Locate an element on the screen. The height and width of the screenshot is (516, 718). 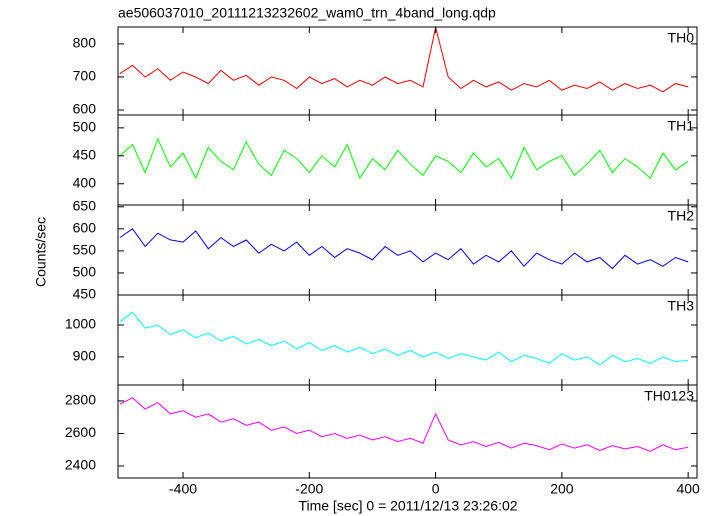
y-tick-label: 400 is located at coordinates (85, 182).